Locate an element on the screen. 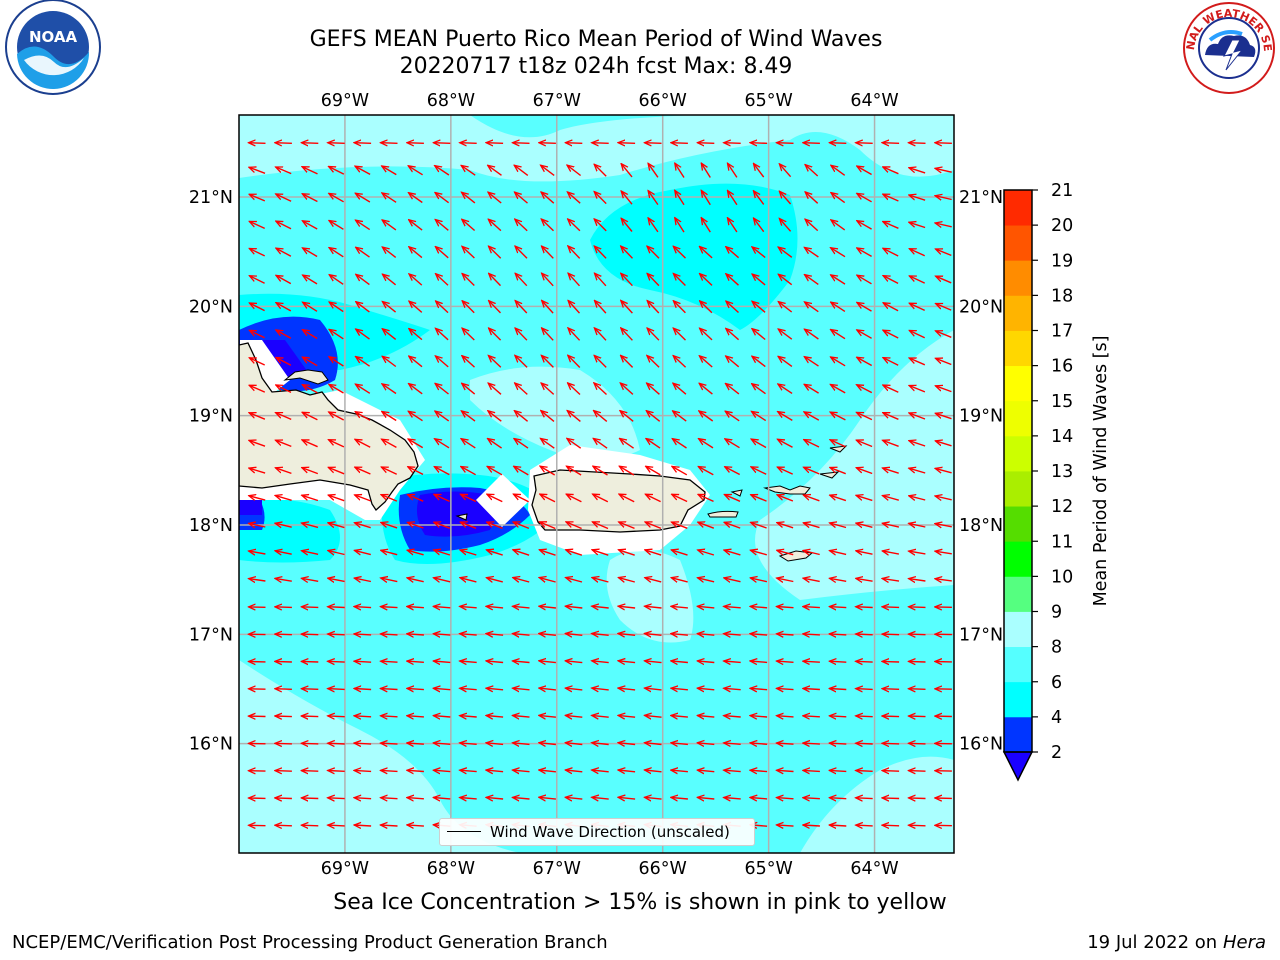  latitude-tick-label: 21°N is located at coordinates (211, 198).